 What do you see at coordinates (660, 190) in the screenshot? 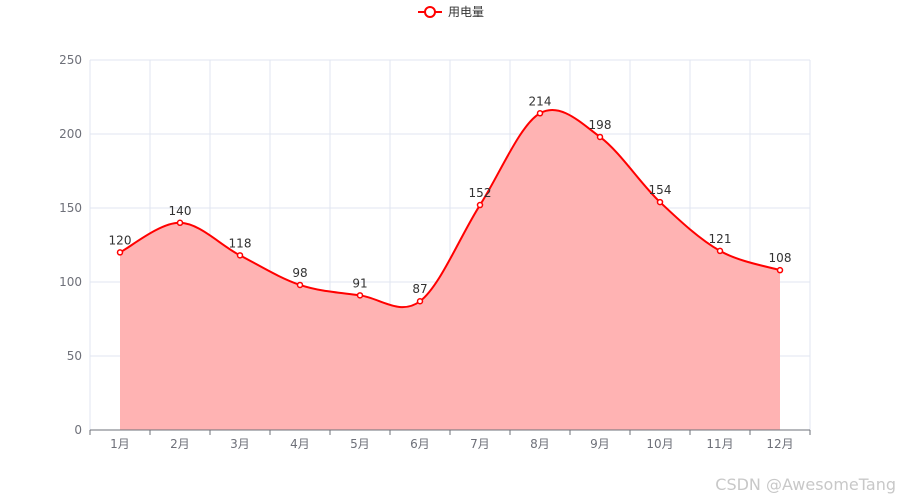
I see `data-label: 154` at bounding box center [660, 190].